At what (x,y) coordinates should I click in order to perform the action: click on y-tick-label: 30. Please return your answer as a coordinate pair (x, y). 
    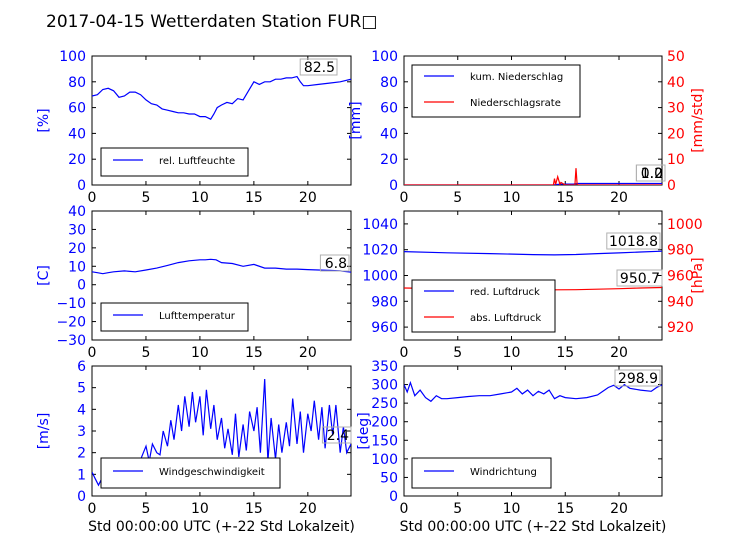
    Looking at the image, I should click on (77, 230).